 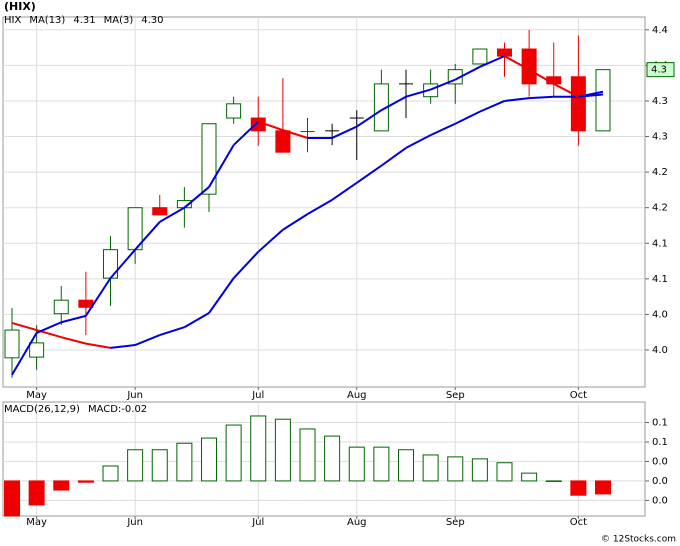 I want to click on legend-text: 4.30, so click(x=152, y=20).